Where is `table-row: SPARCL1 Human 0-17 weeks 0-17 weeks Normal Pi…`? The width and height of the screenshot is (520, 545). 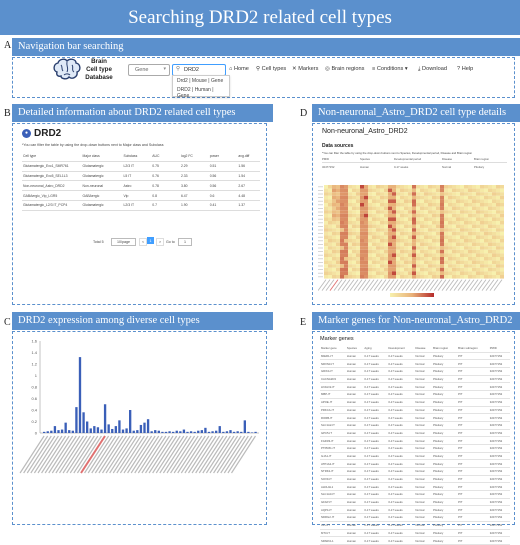 table-row: SPARCL1 Human 0-17 weeks 0-17 weeks Normal Pi… is located at coordinates (415, 540).